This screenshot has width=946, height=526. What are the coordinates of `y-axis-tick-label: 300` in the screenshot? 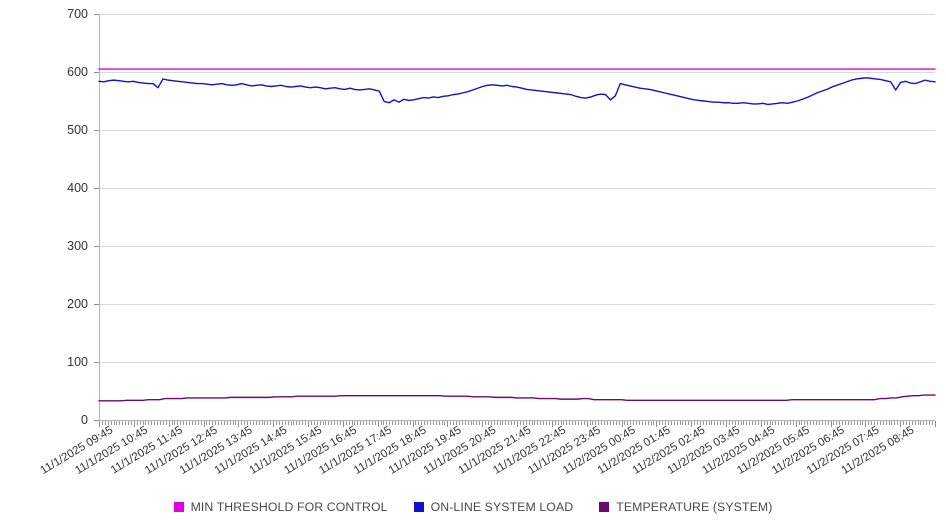 It's located at (77, 246).